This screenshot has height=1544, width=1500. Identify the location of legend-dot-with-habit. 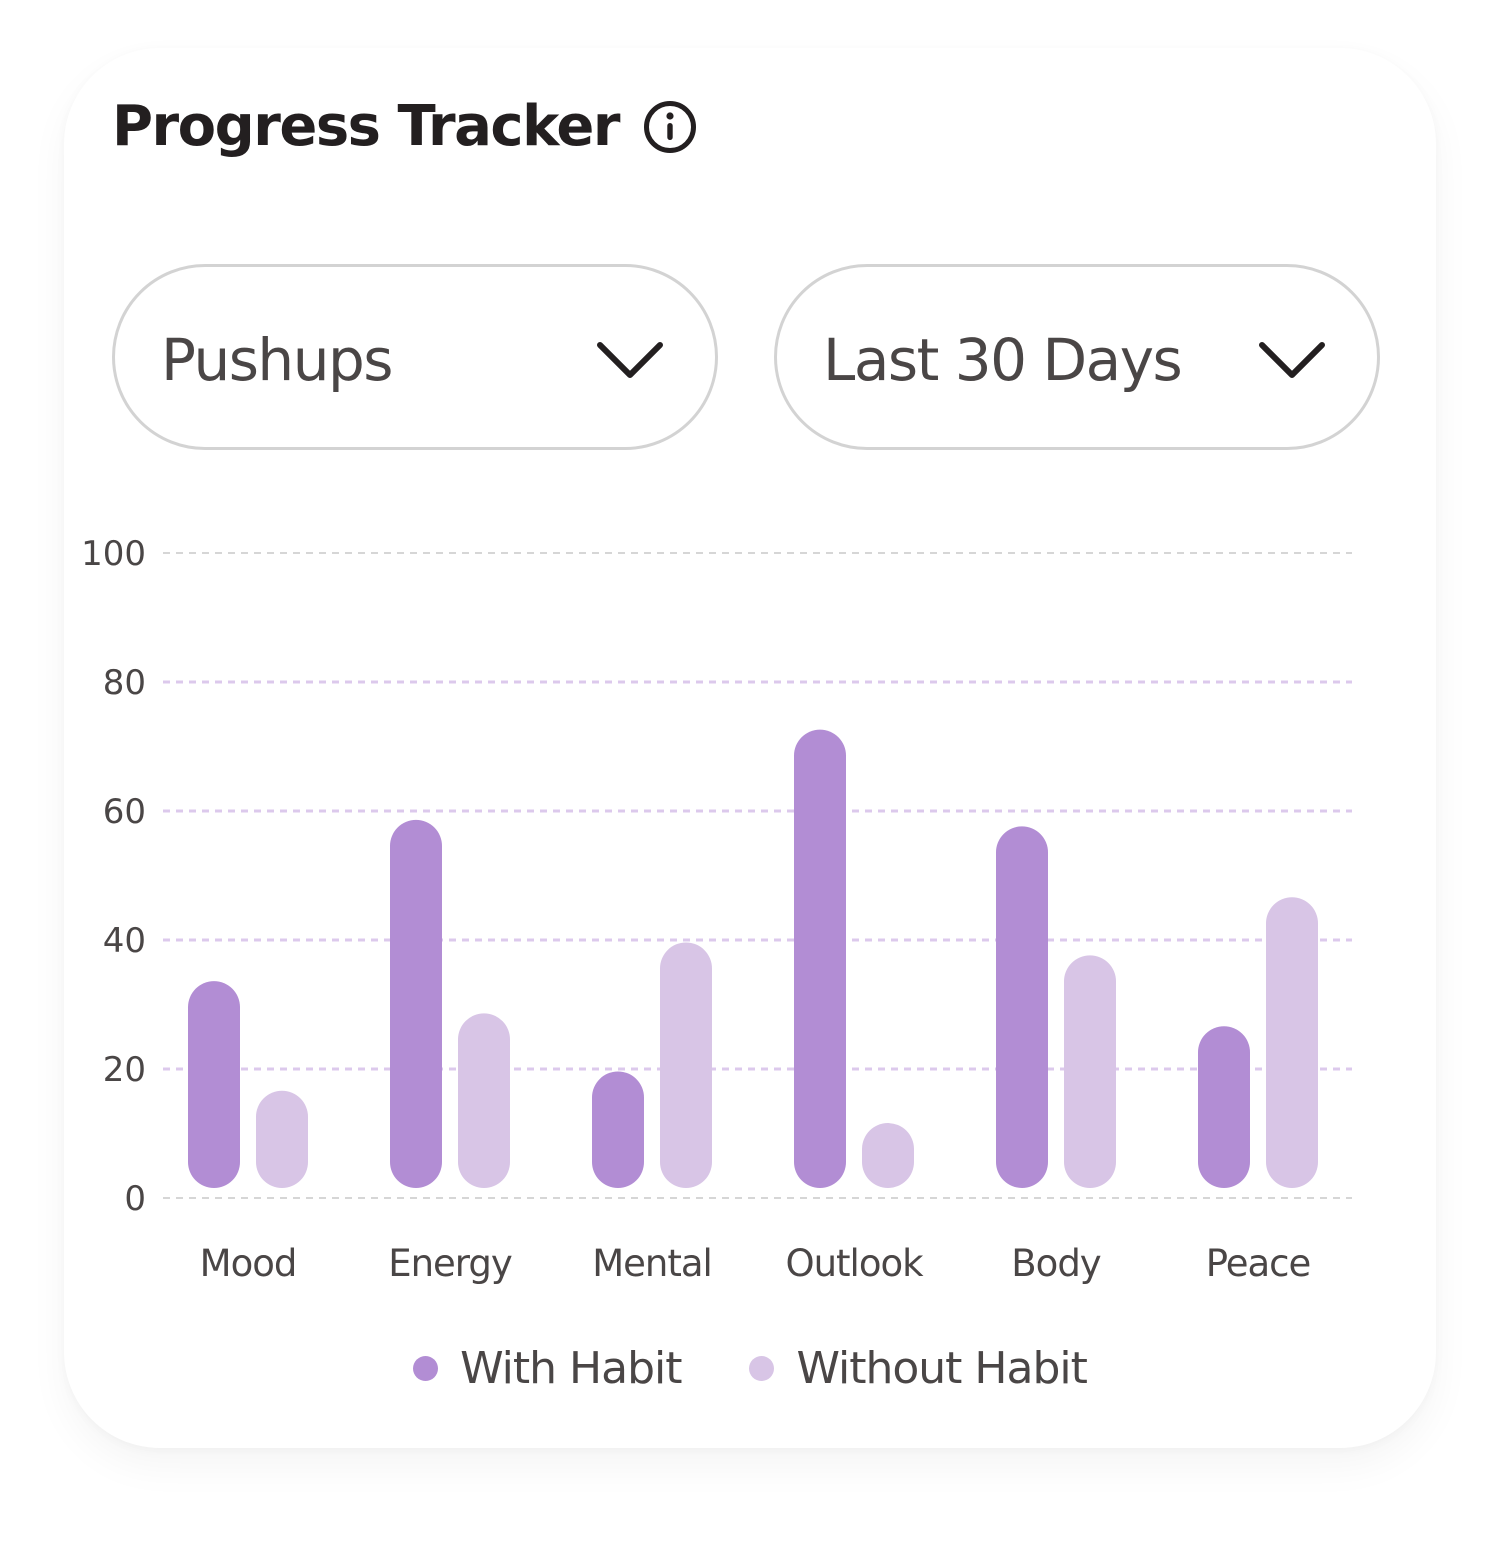
(426, 1368).